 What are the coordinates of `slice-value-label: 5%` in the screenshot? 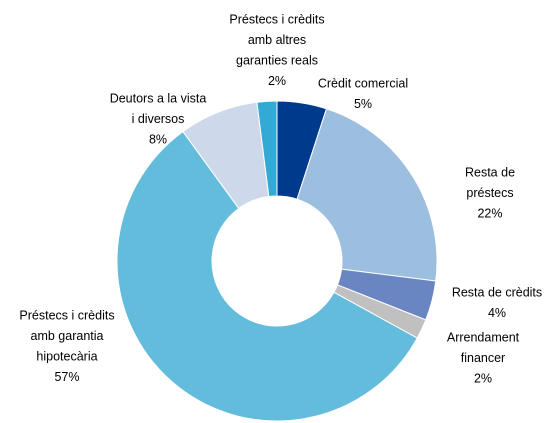 It's located at (363, 104).